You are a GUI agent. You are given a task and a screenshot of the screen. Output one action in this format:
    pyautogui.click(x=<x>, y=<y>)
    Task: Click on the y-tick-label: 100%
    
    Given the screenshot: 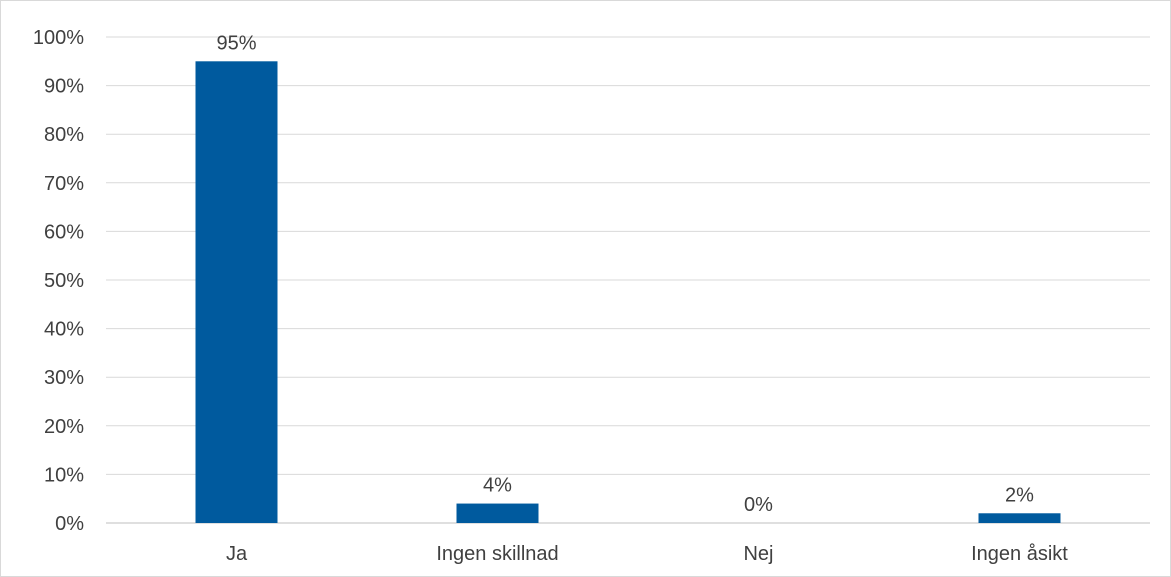 What is the action you would take?
    pyautogui.click(x=58, y=38)
    